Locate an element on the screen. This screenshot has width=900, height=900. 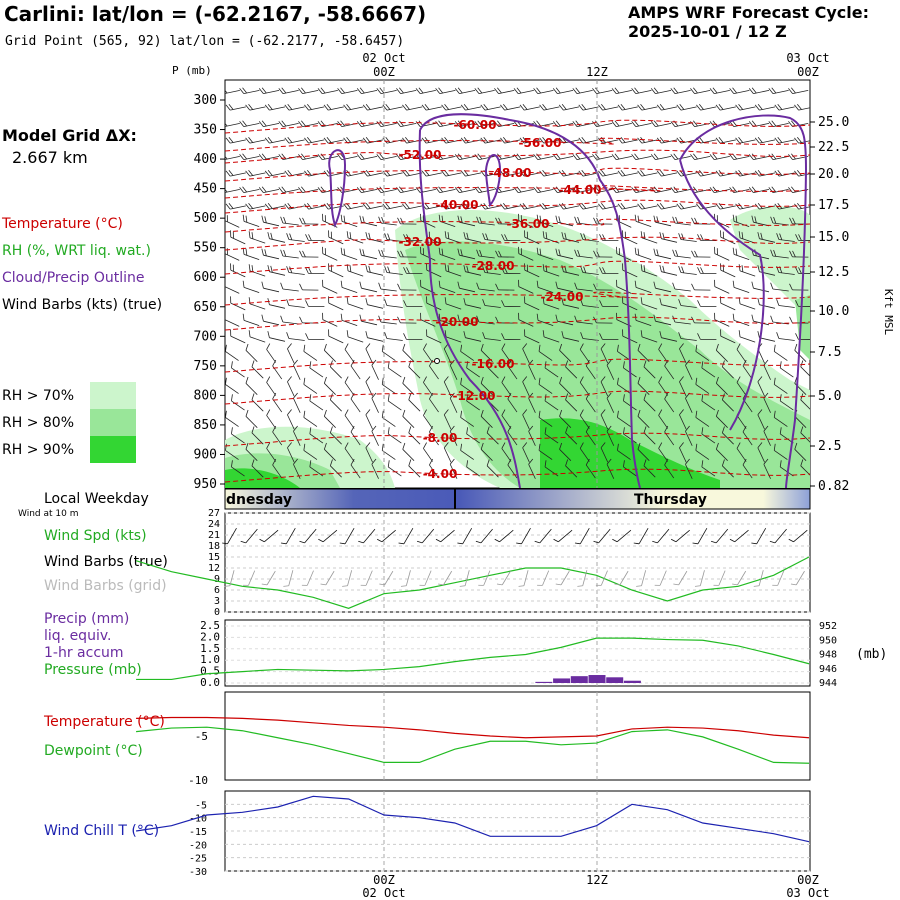
pressure-tick-label: 500 is located at coordinates (205, 218).